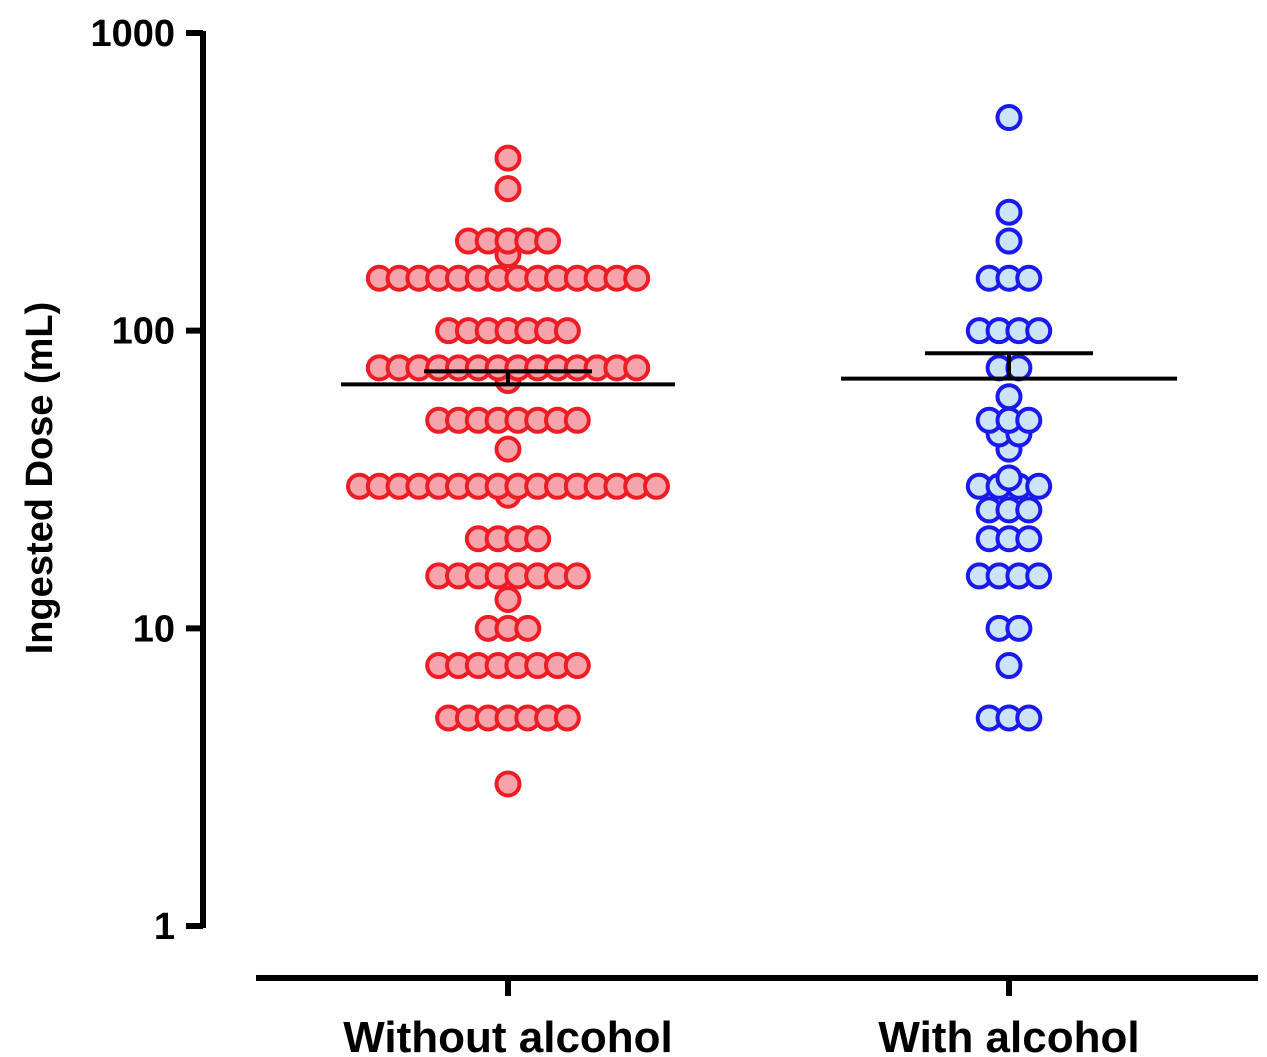 This screenshot has height=1057, width=1267. Describe the element at coordinates (132, 34) in the screenshot. I see `y-tick-label-3: 1000` at that location.